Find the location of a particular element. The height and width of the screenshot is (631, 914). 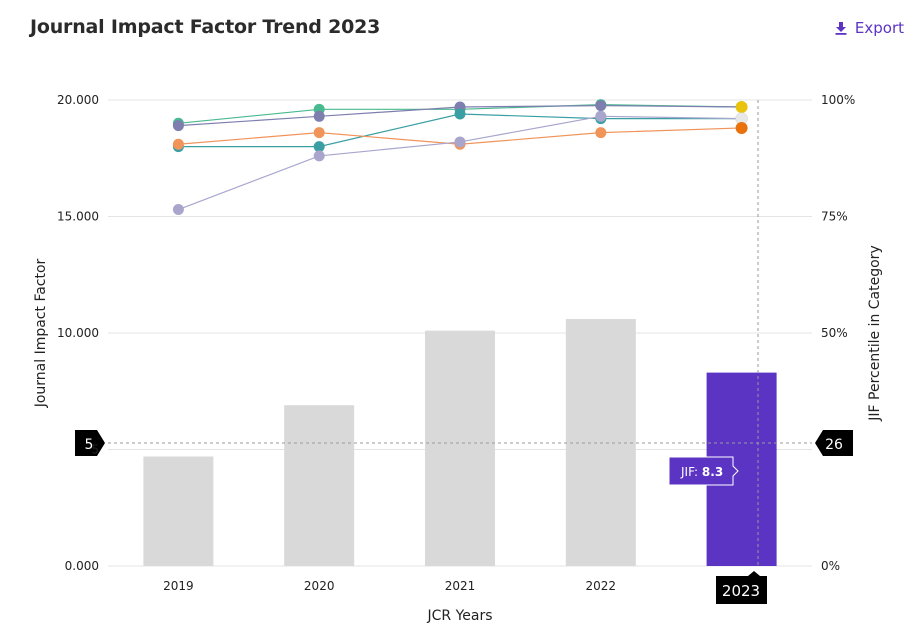

y2-axis-title: JIF Percentile in Category is located at coordinates (875, 333).